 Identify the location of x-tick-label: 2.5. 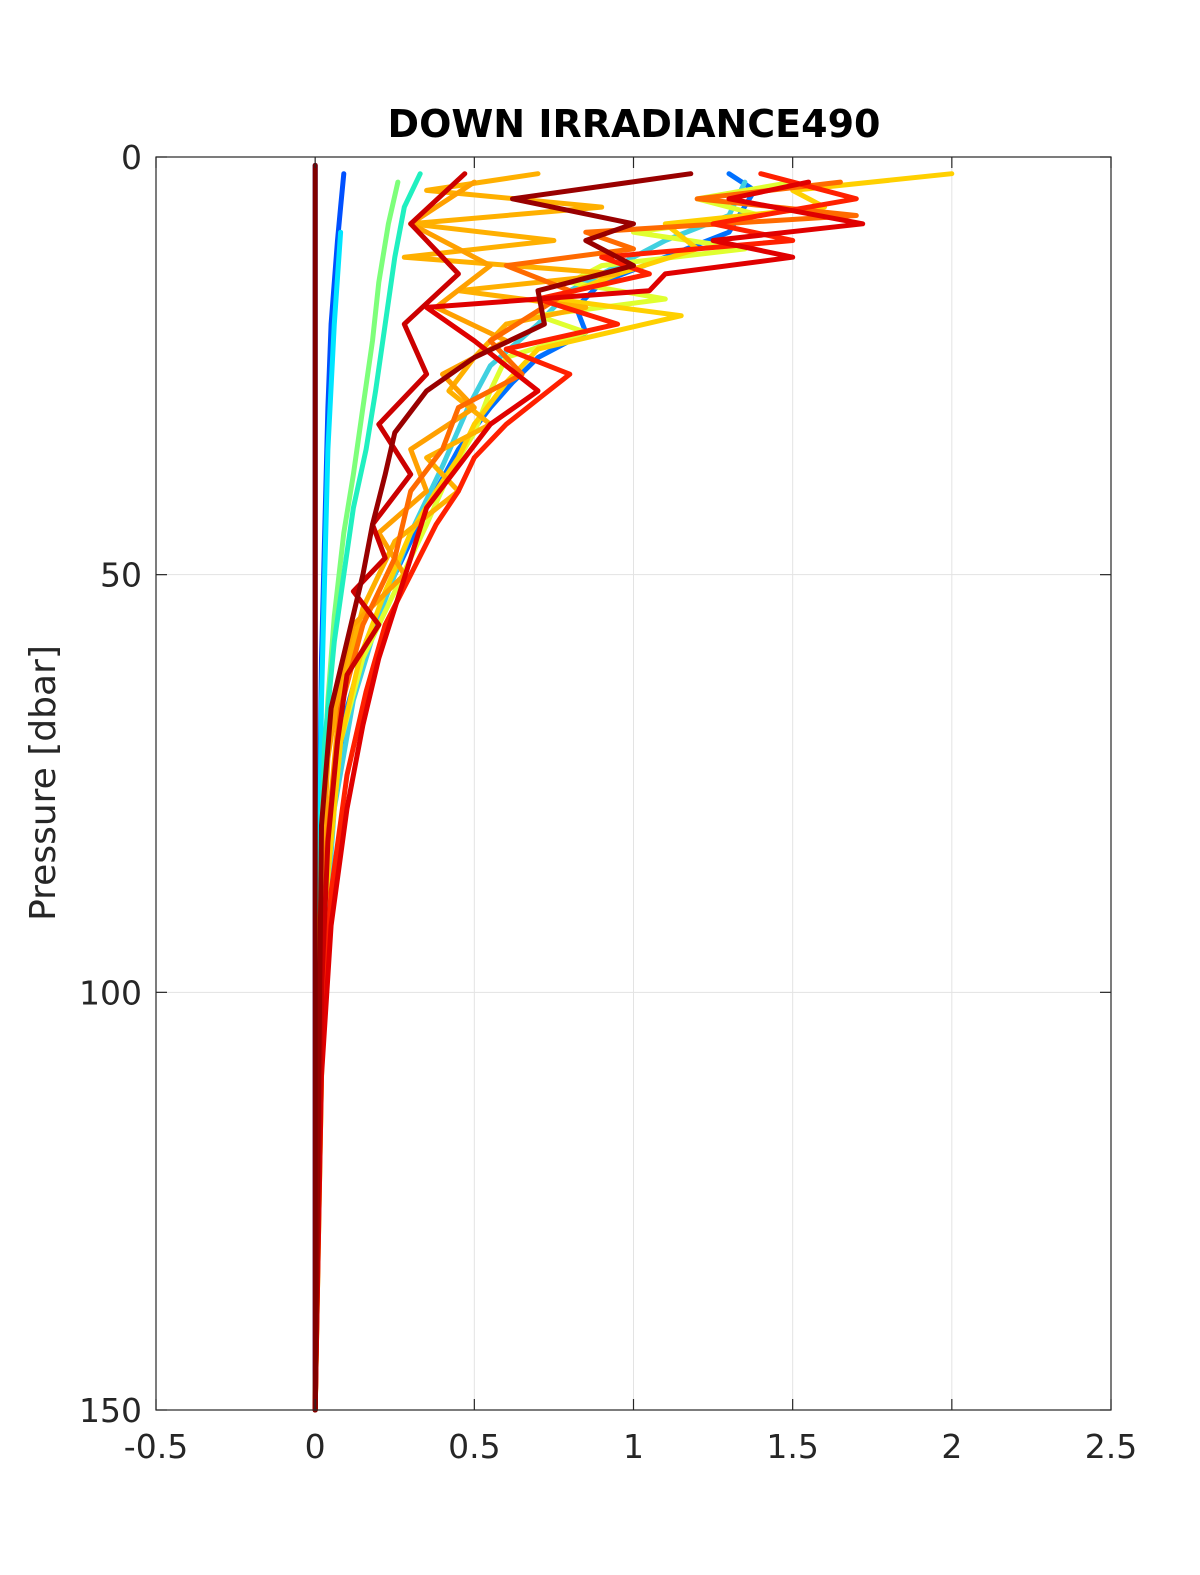
(1111, 1446).